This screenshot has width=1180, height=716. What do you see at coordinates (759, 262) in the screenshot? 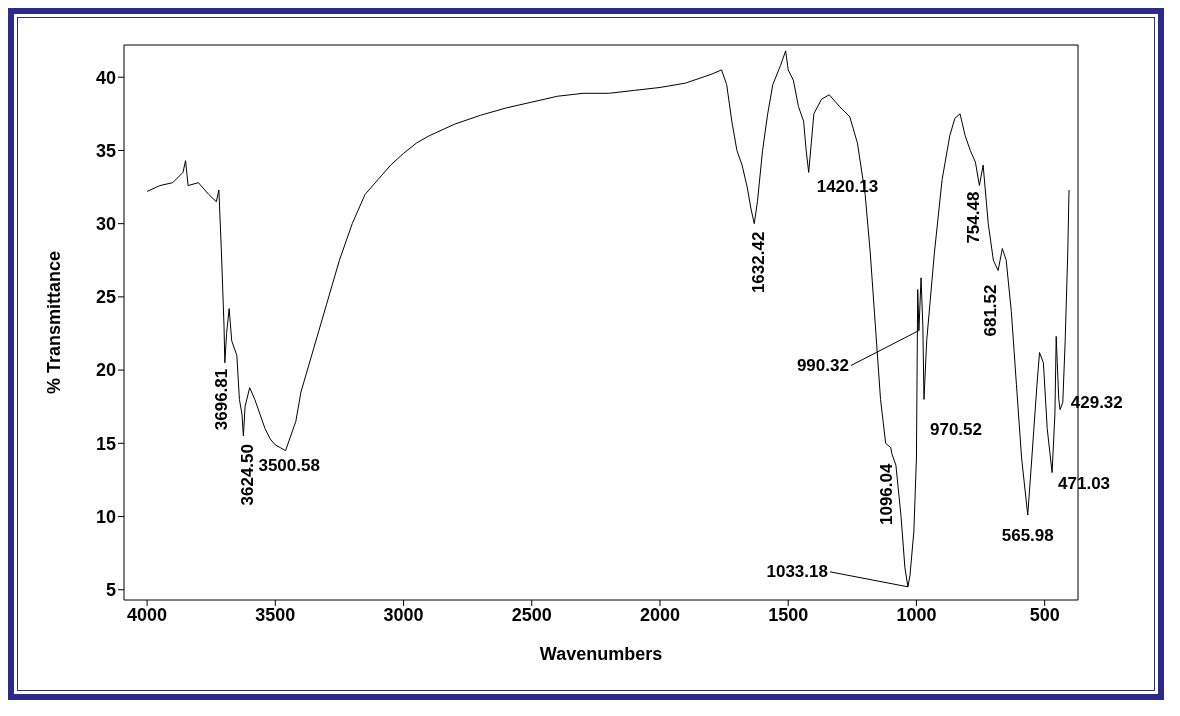
I see `annotation: 1632.42` at bounding box center [759, 262].